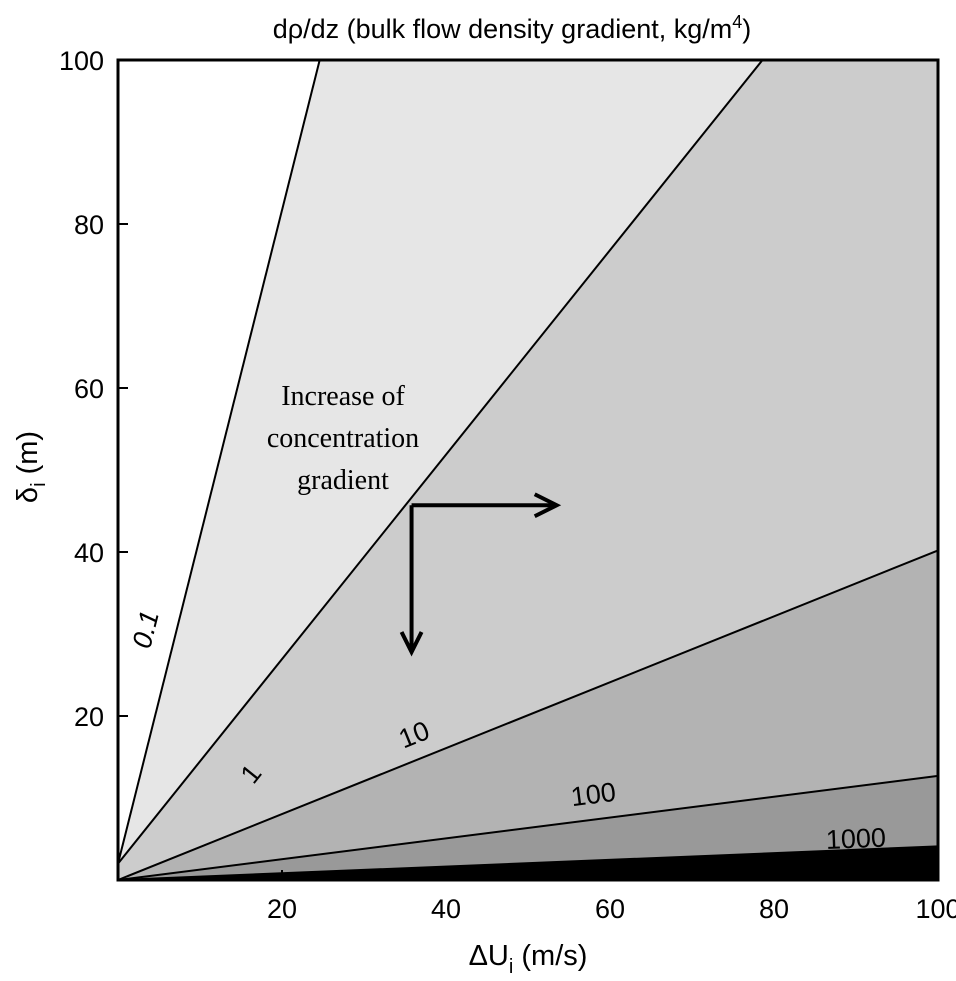  Describe the element at coordinates (343, 396) in the screenshot. I see `annotation-line-1: Increase of` at that location.